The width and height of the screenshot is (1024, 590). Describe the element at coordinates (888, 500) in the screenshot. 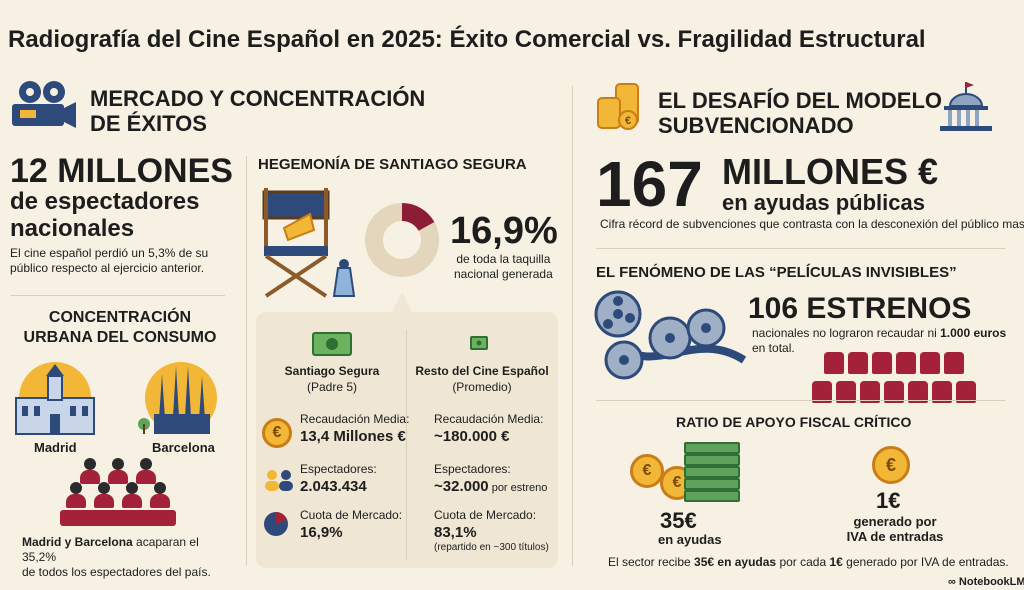

I see `ratio-right-figure: 1€` at that location.